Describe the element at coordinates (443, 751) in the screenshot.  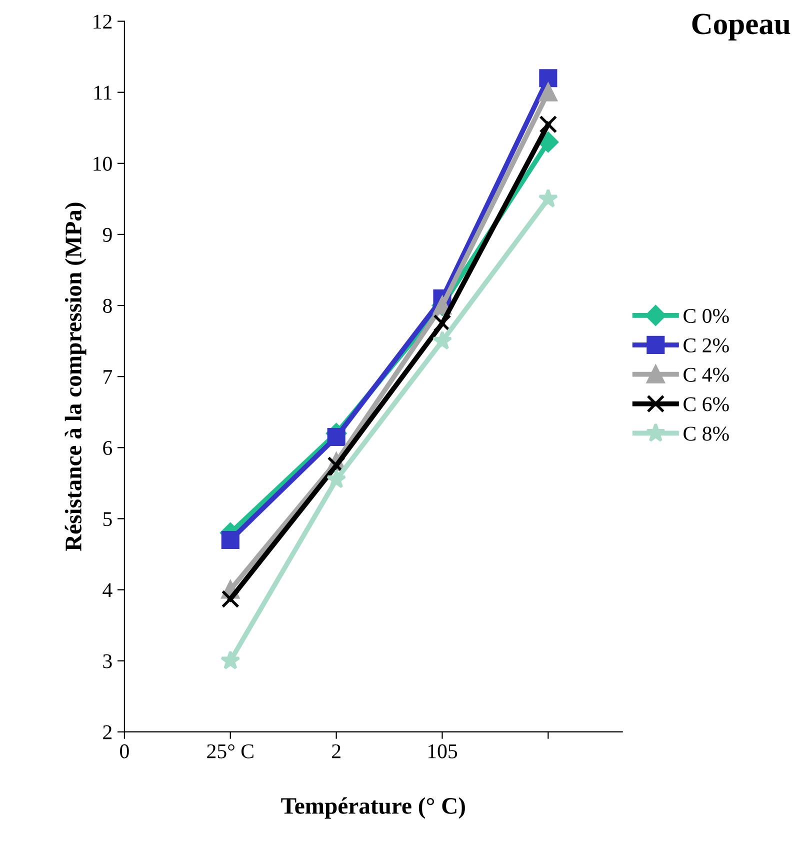
I see `x-tick-label: 105` at that location.